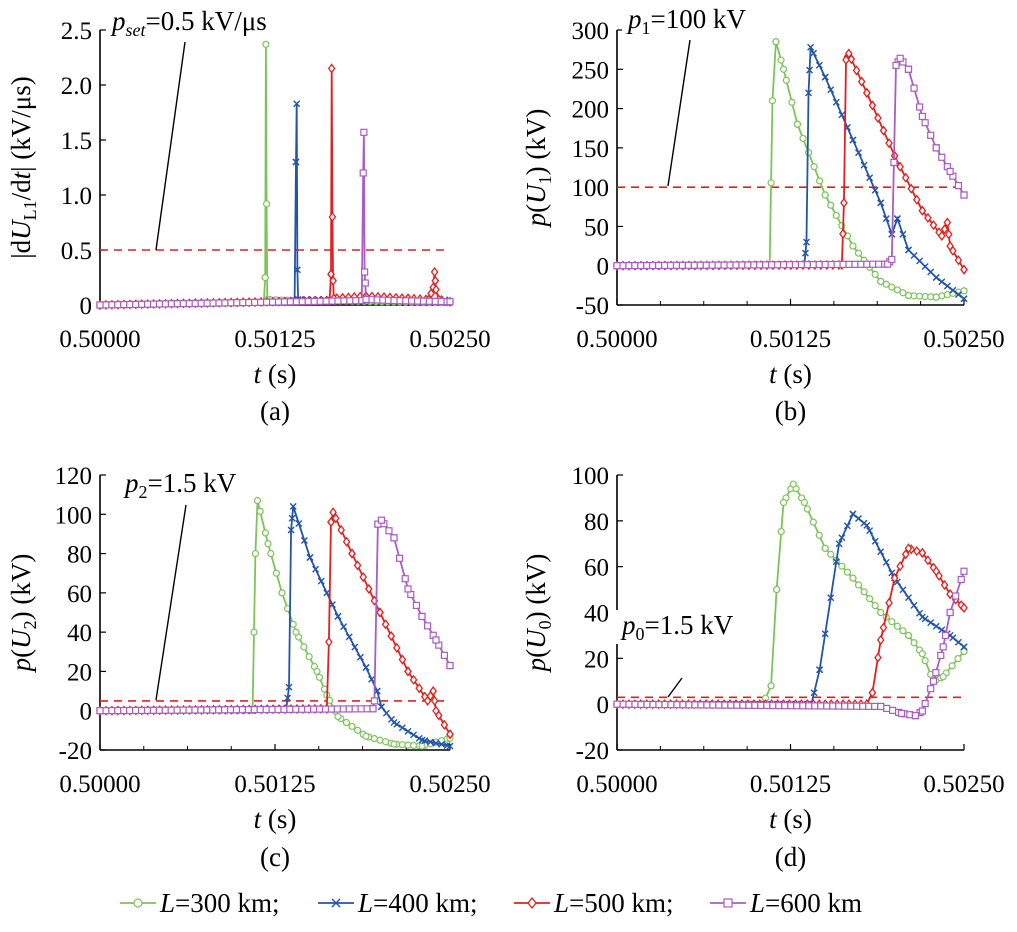 This screenshot has width=1017, height=932. Describe the element at coordinates (275, 819) in the screenshot. I see `x-axis-label: t (s)` at that location.